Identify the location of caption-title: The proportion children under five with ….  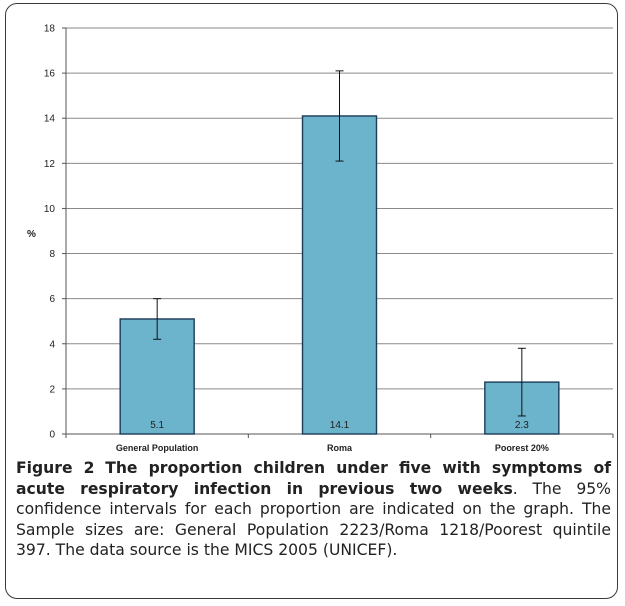
(314, 478).